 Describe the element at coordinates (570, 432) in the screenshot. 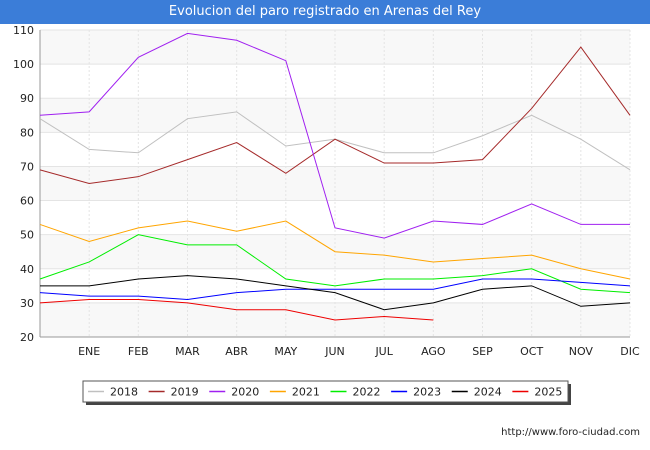

I see `source-url: http://www.foro-ciudad.com` at that location.